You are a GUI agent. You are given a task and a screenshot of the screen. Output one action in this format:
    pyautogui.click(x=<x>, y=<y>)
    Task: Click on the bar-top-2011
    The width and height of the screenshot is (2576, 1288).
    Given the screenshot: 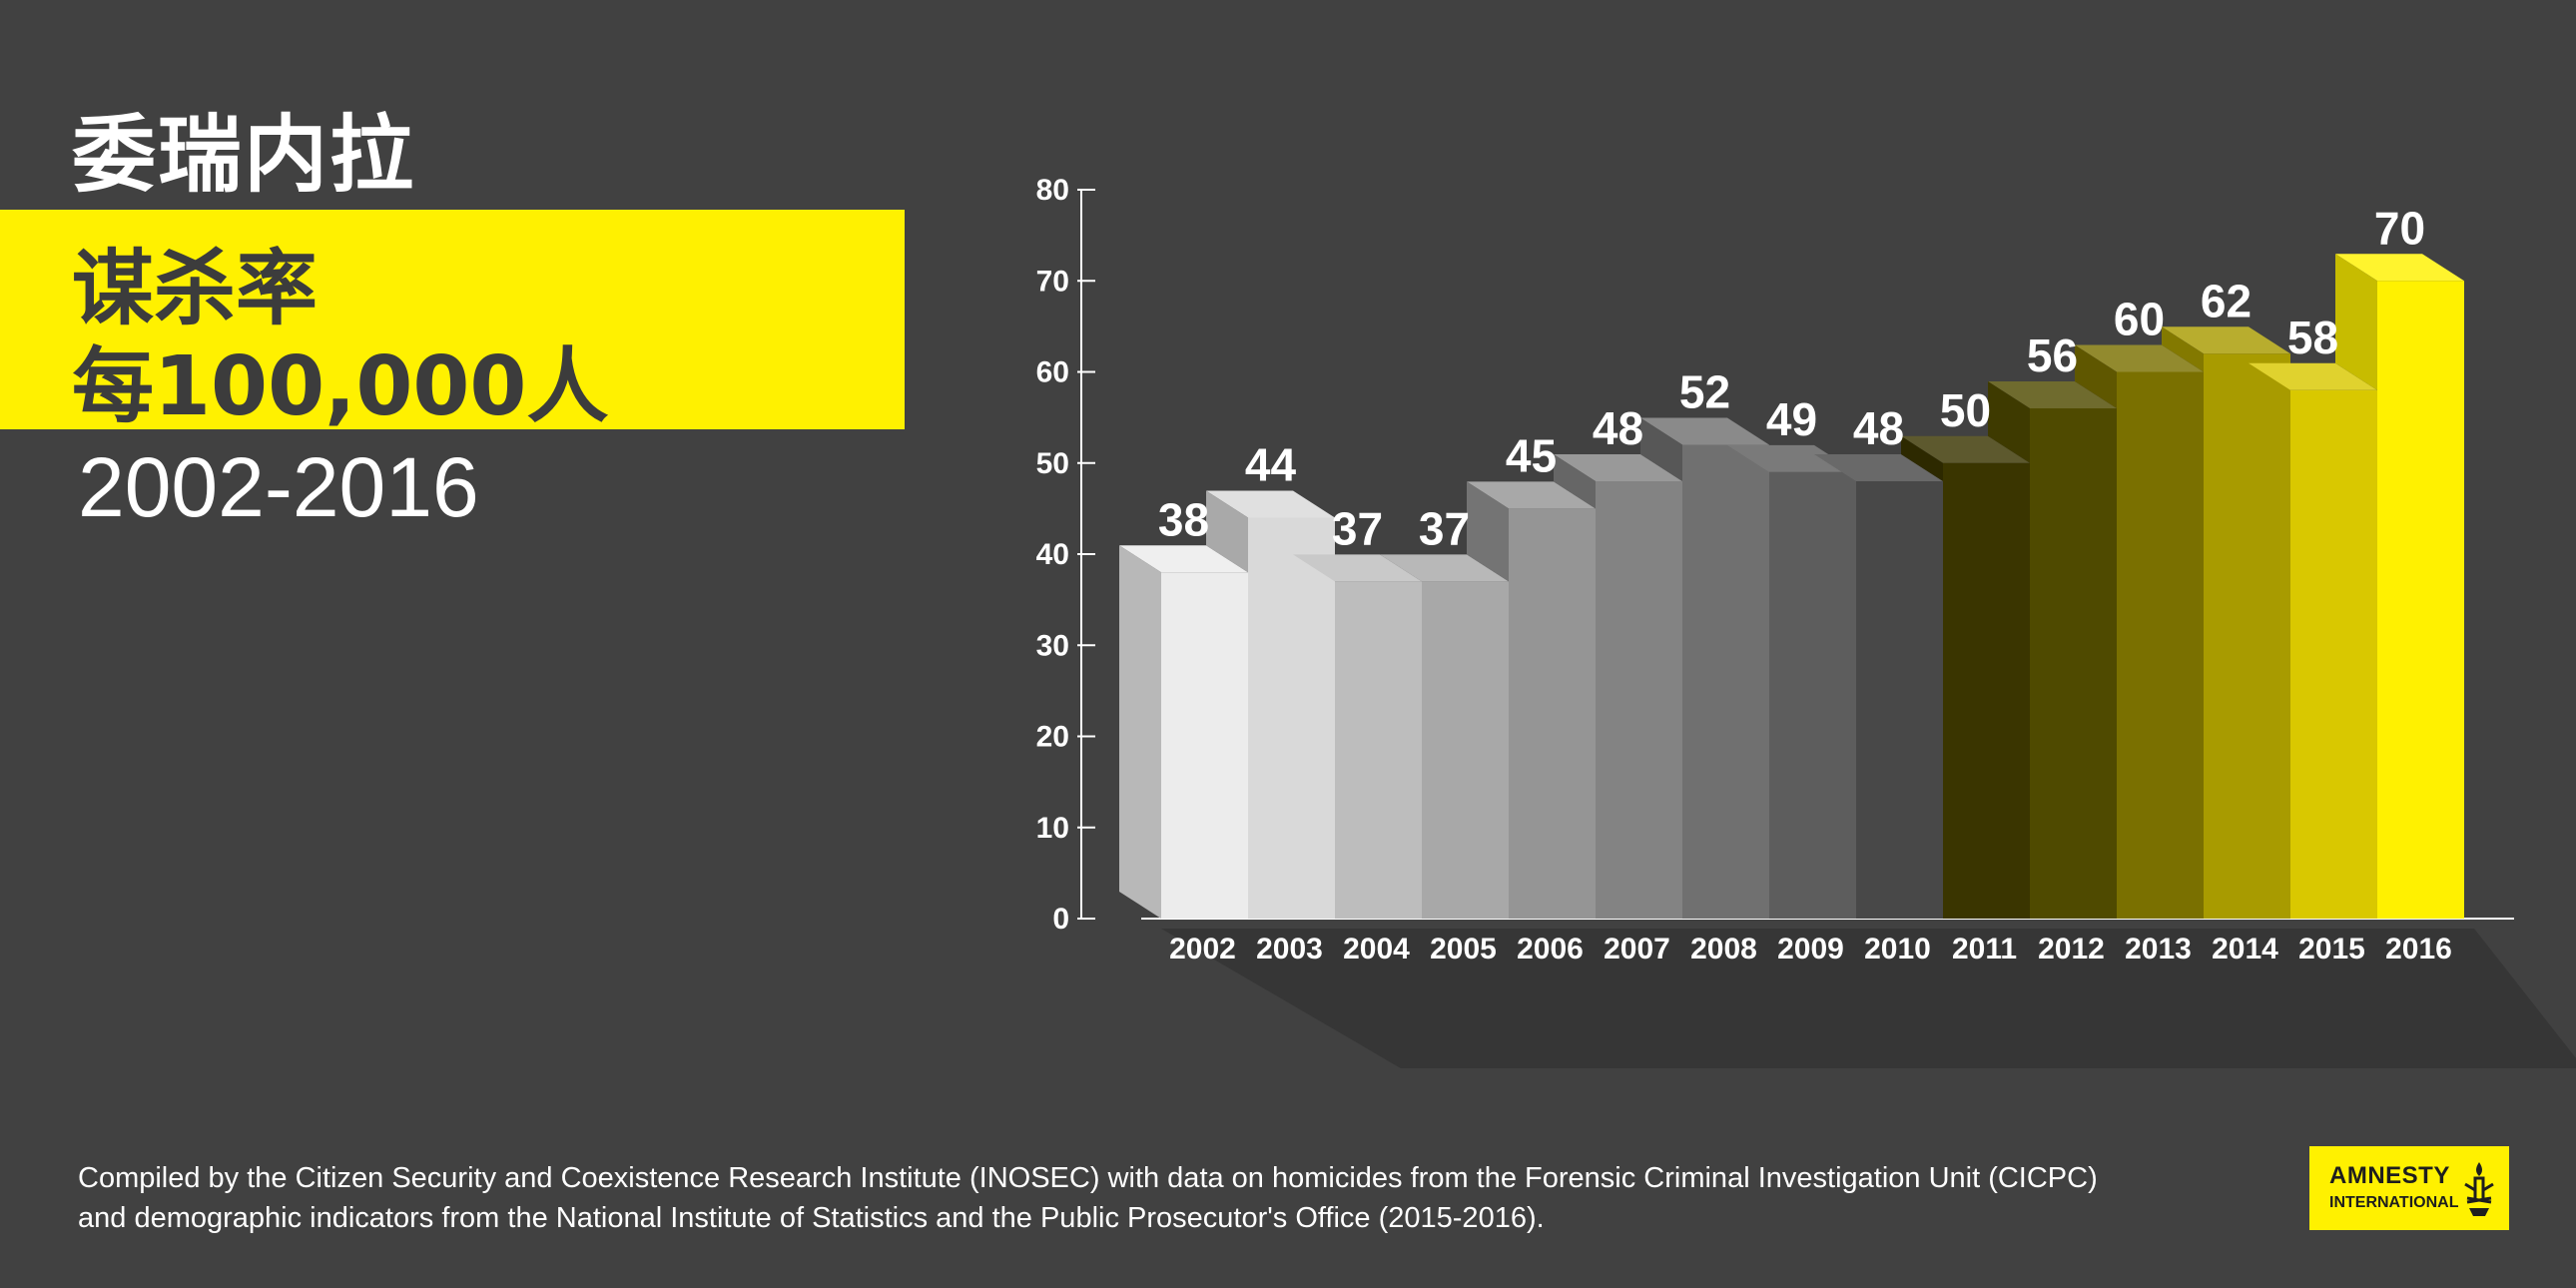 What is the action you would take?
    pyautogui.click(x=1965, y=449)
    